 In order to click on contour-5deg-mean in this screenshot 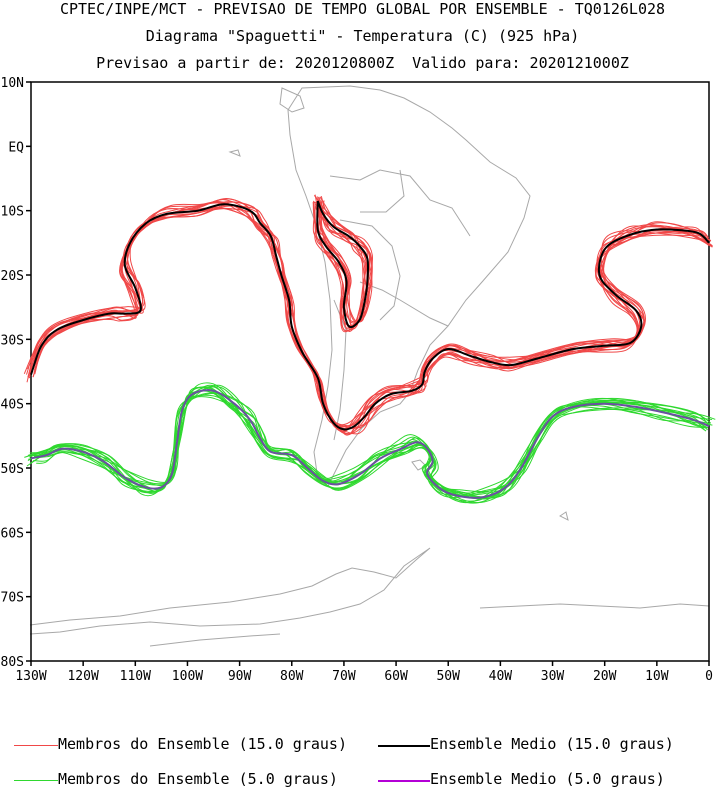, I will do `click(370, 444)`.